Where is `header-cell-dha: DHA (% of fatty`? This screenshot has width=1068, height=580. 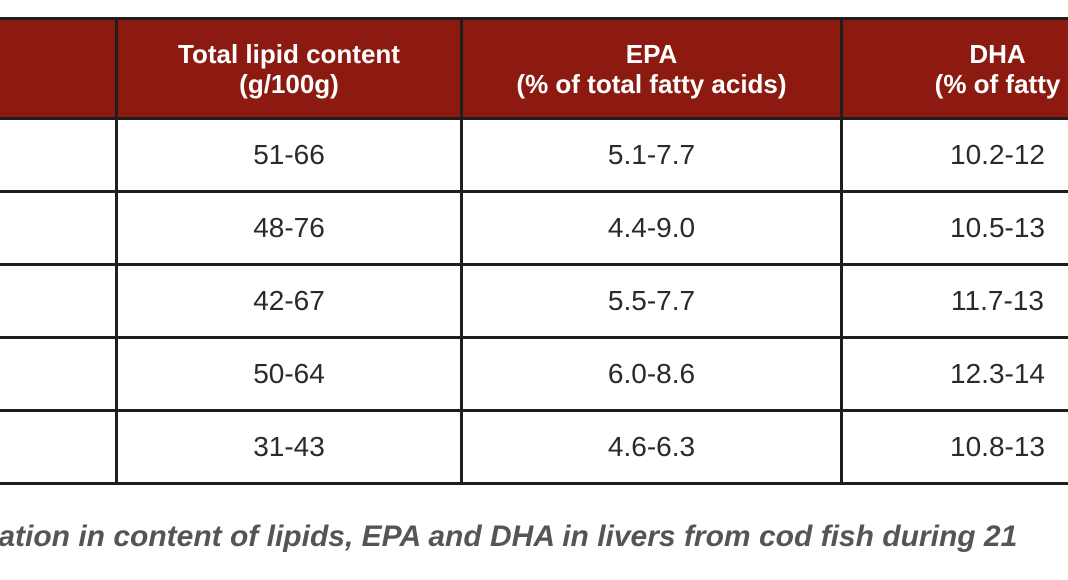
header-cell-dha: DHA (% of fatty is located at coordinates (954, 68).